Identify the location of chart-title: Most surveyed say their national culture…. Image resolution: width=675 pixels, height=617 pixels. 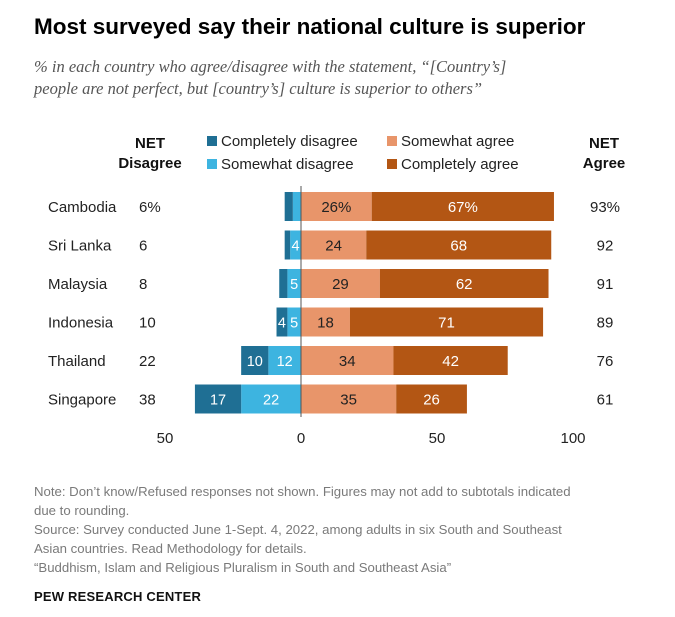
(310, 26).